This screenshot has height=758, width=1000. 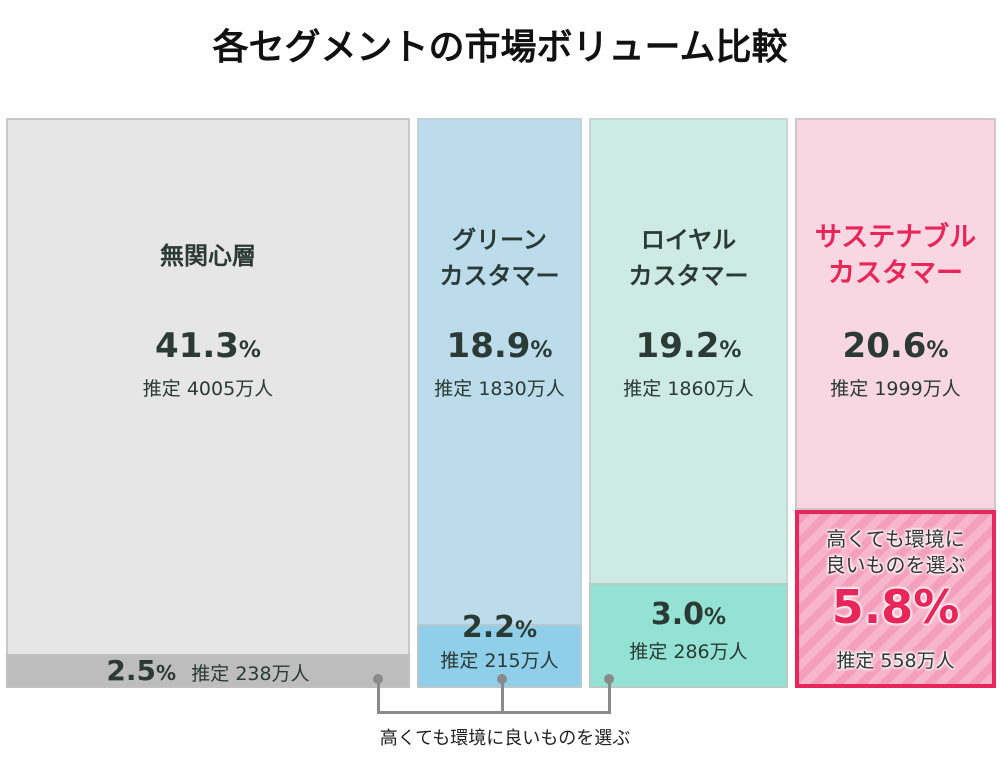 What do you see at coordinates (499, 258) in the screenshot?
I see `segment-name: グリーン カスタマー` at bounding box center [499, 258].